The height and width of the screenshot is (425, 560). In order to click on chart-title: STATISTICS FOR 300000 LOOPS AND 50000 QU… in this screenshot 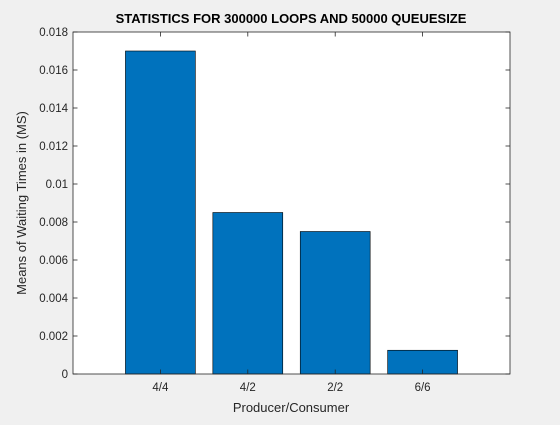, I will do `click(291, 18)`.